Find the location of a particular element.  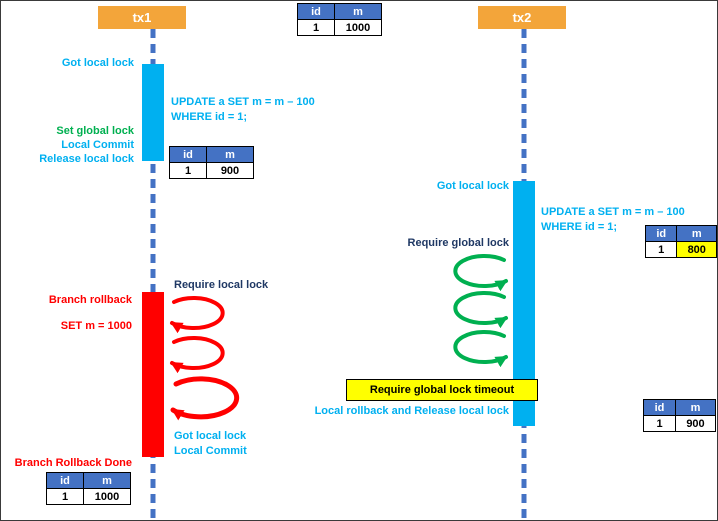

table-data-row: 1 800 is located at coordinates (680, 249).